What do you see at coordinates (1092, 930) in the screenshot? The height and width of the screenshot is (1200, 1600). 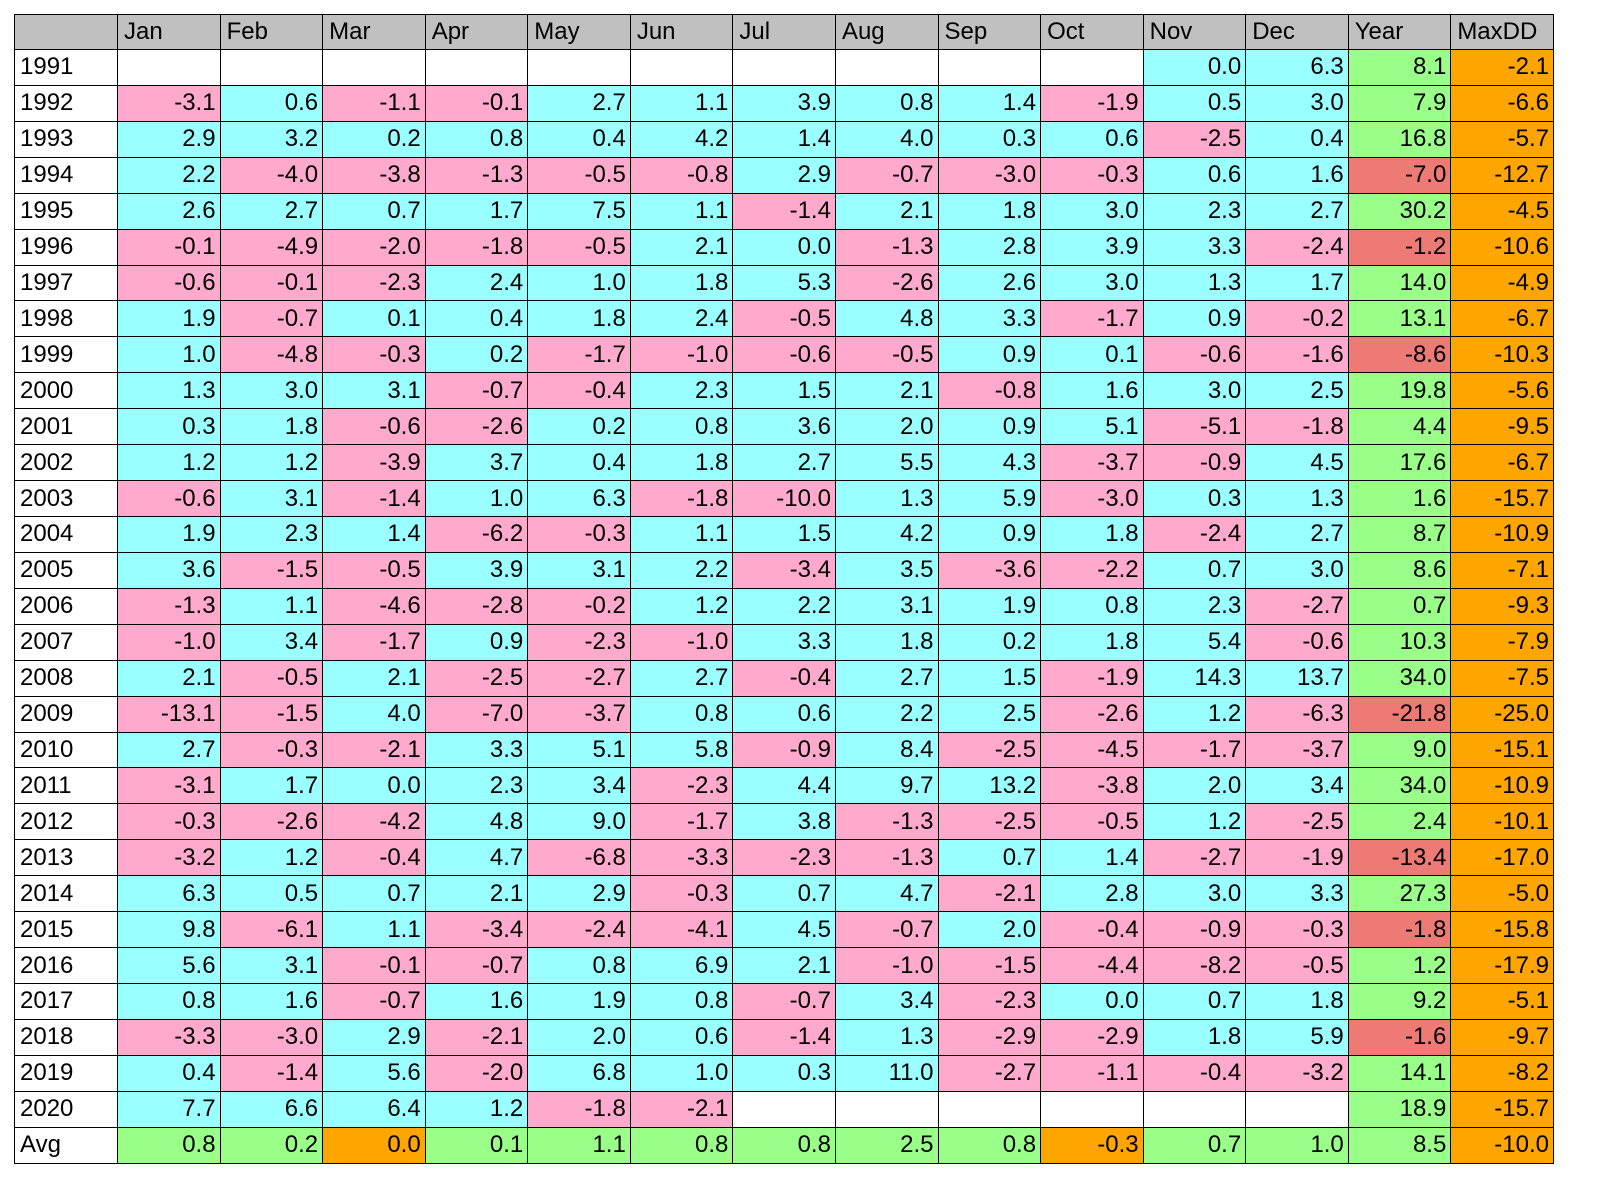 I see `month-return-cell: -0.4` at bounding box center [1092, 930].